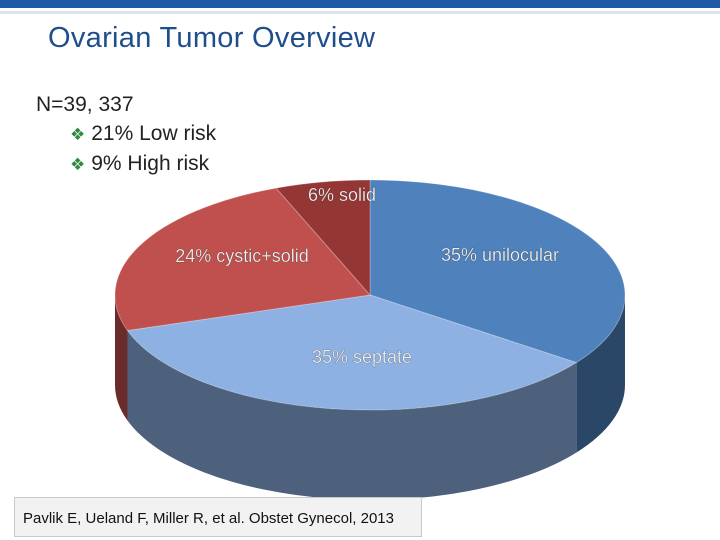 The image size is (720, 540). What do you see at coordinates (212, 38) in the screenshot?
I see `slide-title: Ovarian Tumor Overview` at bounding box center [212, 38].